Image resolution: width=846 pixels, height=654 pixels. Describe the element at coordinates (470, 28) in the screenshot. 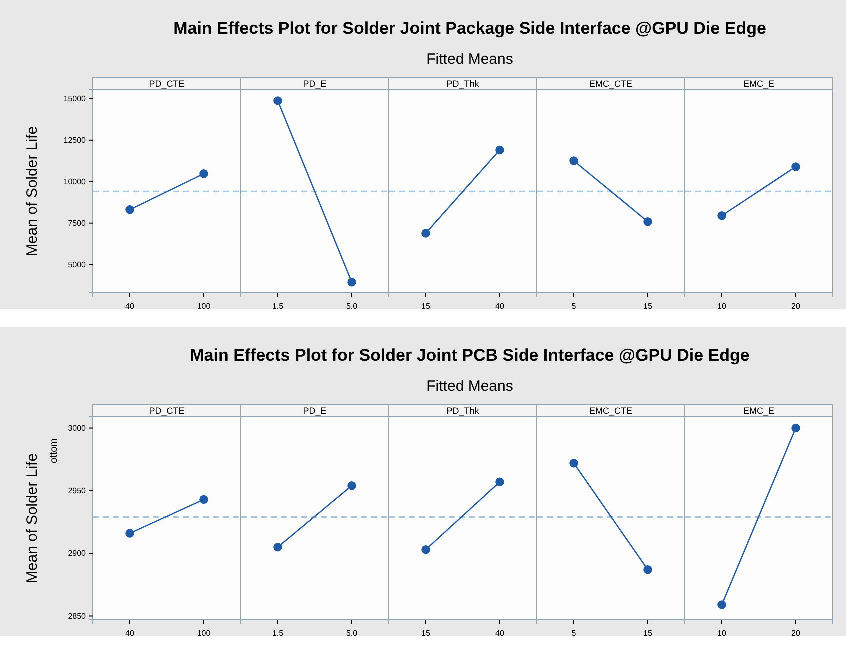

I see `text: Main Effects Plot for Solder Joint Package Side Interface @GPU Die Edge` at that location.